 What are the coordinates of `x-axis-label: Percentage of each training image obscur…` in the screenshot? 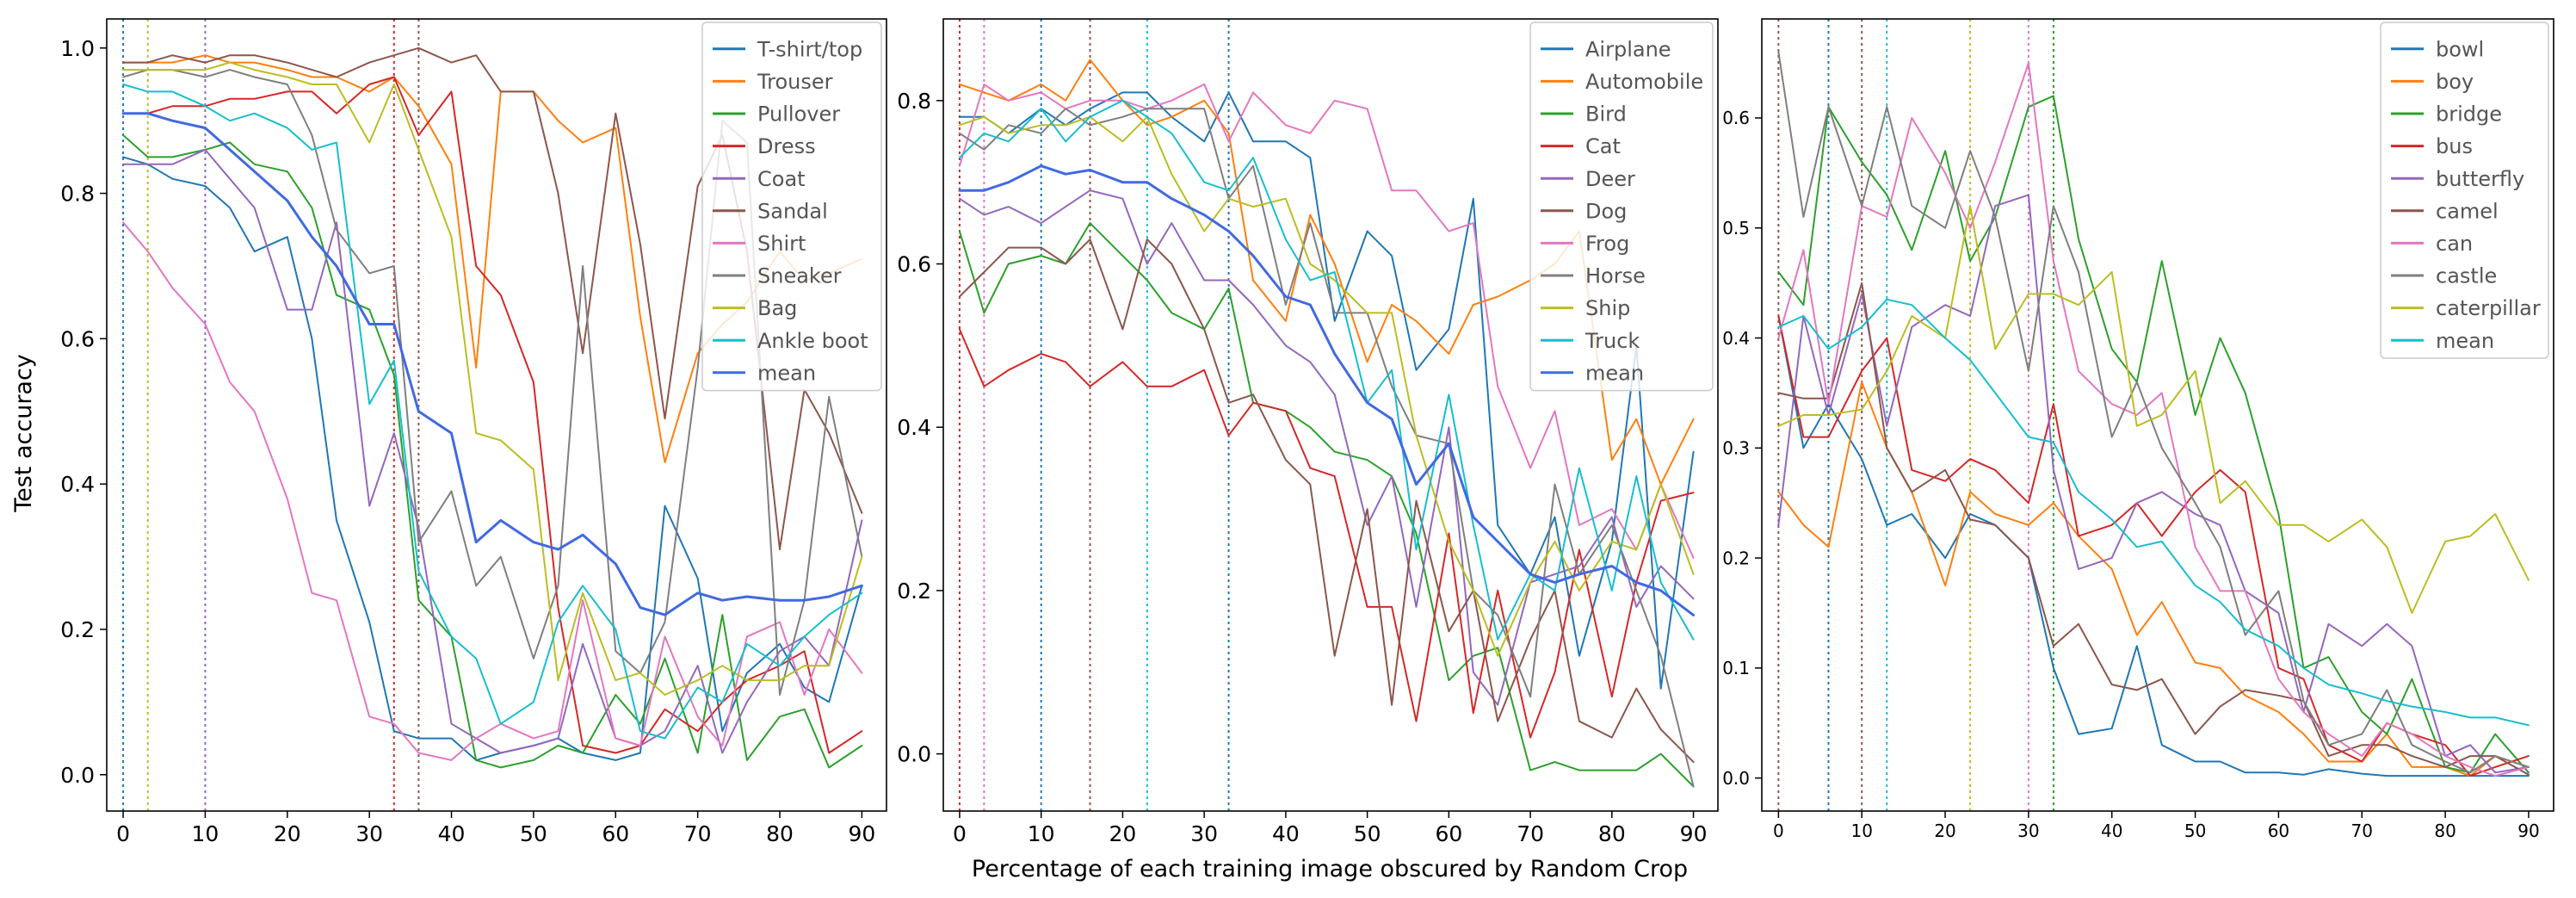 It's located at (1330, 869).